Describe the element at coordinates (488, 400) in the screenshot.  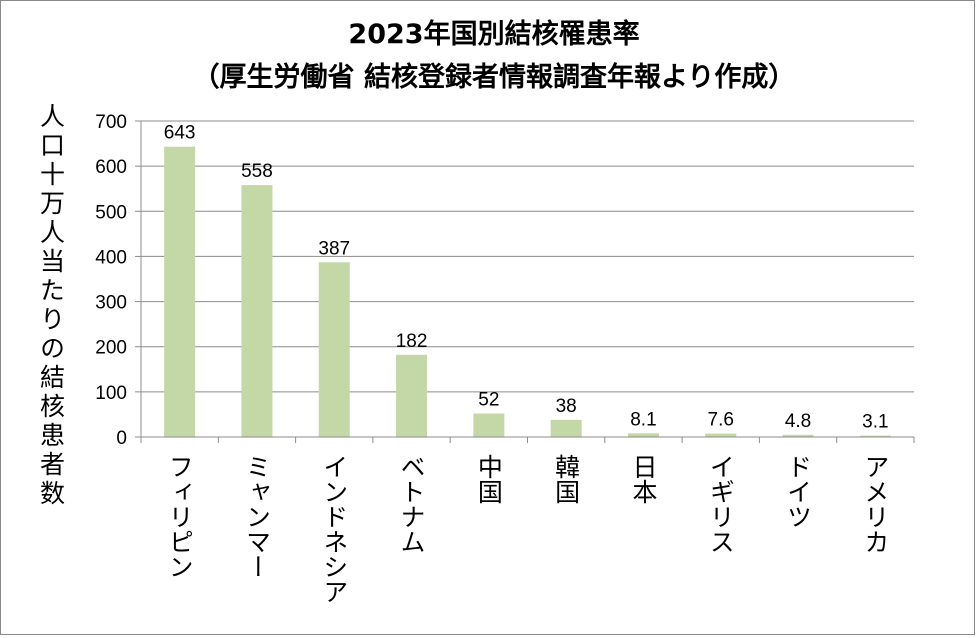
I see `data-label: 52` at that location.